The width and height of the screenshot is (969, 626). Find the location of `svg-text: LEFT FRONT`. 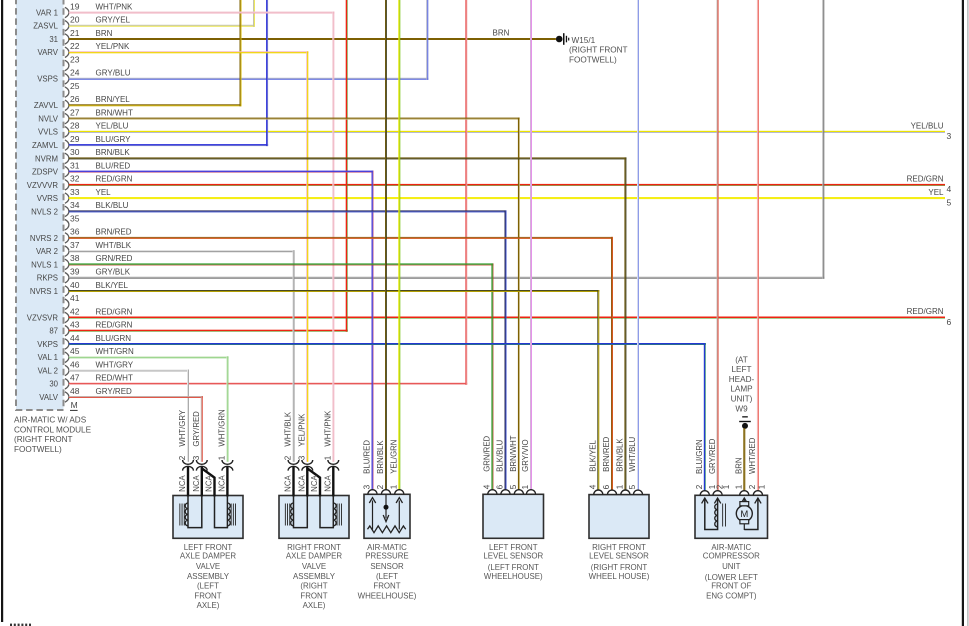

svg-text: LEFT FRONT is located at coordinates (513, 547).